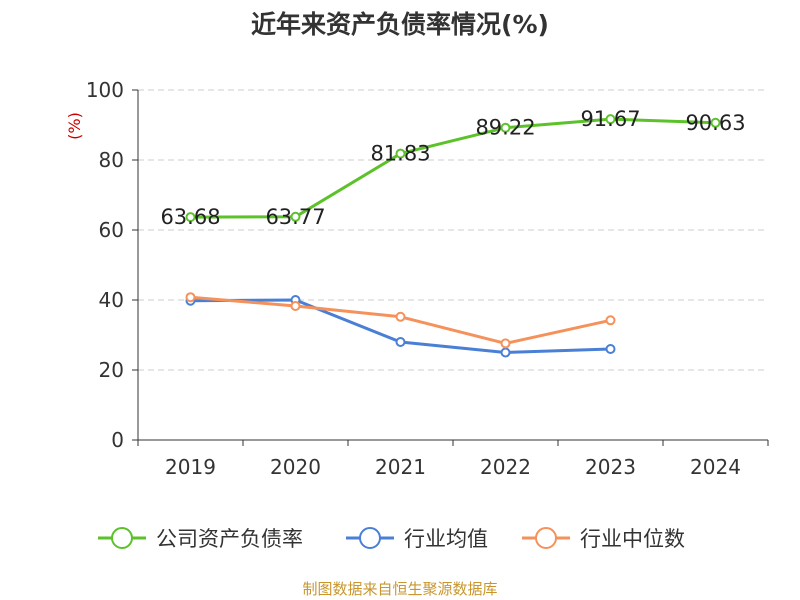 This screenshot has width=800, height=600. What do you see at coordinates (610, 467) in the screenshot?
I see `x-tick-label: 2023` at bounding box center [610, 467].